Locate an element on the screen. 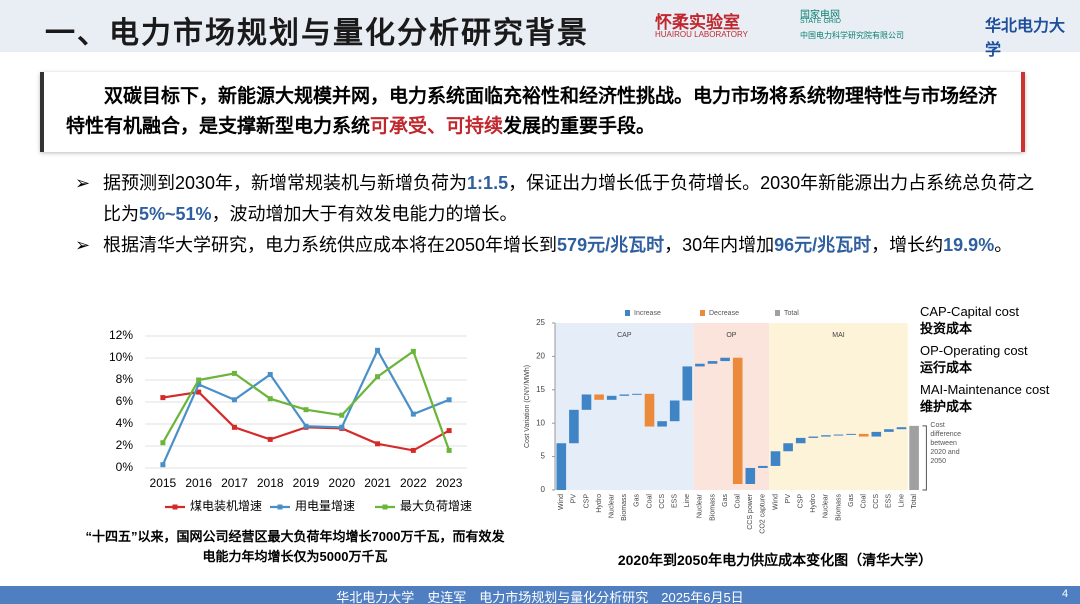 The height and width of the screenshot is (604, 1080). x-tick-label: Wind is located at coordinates (775, 502).